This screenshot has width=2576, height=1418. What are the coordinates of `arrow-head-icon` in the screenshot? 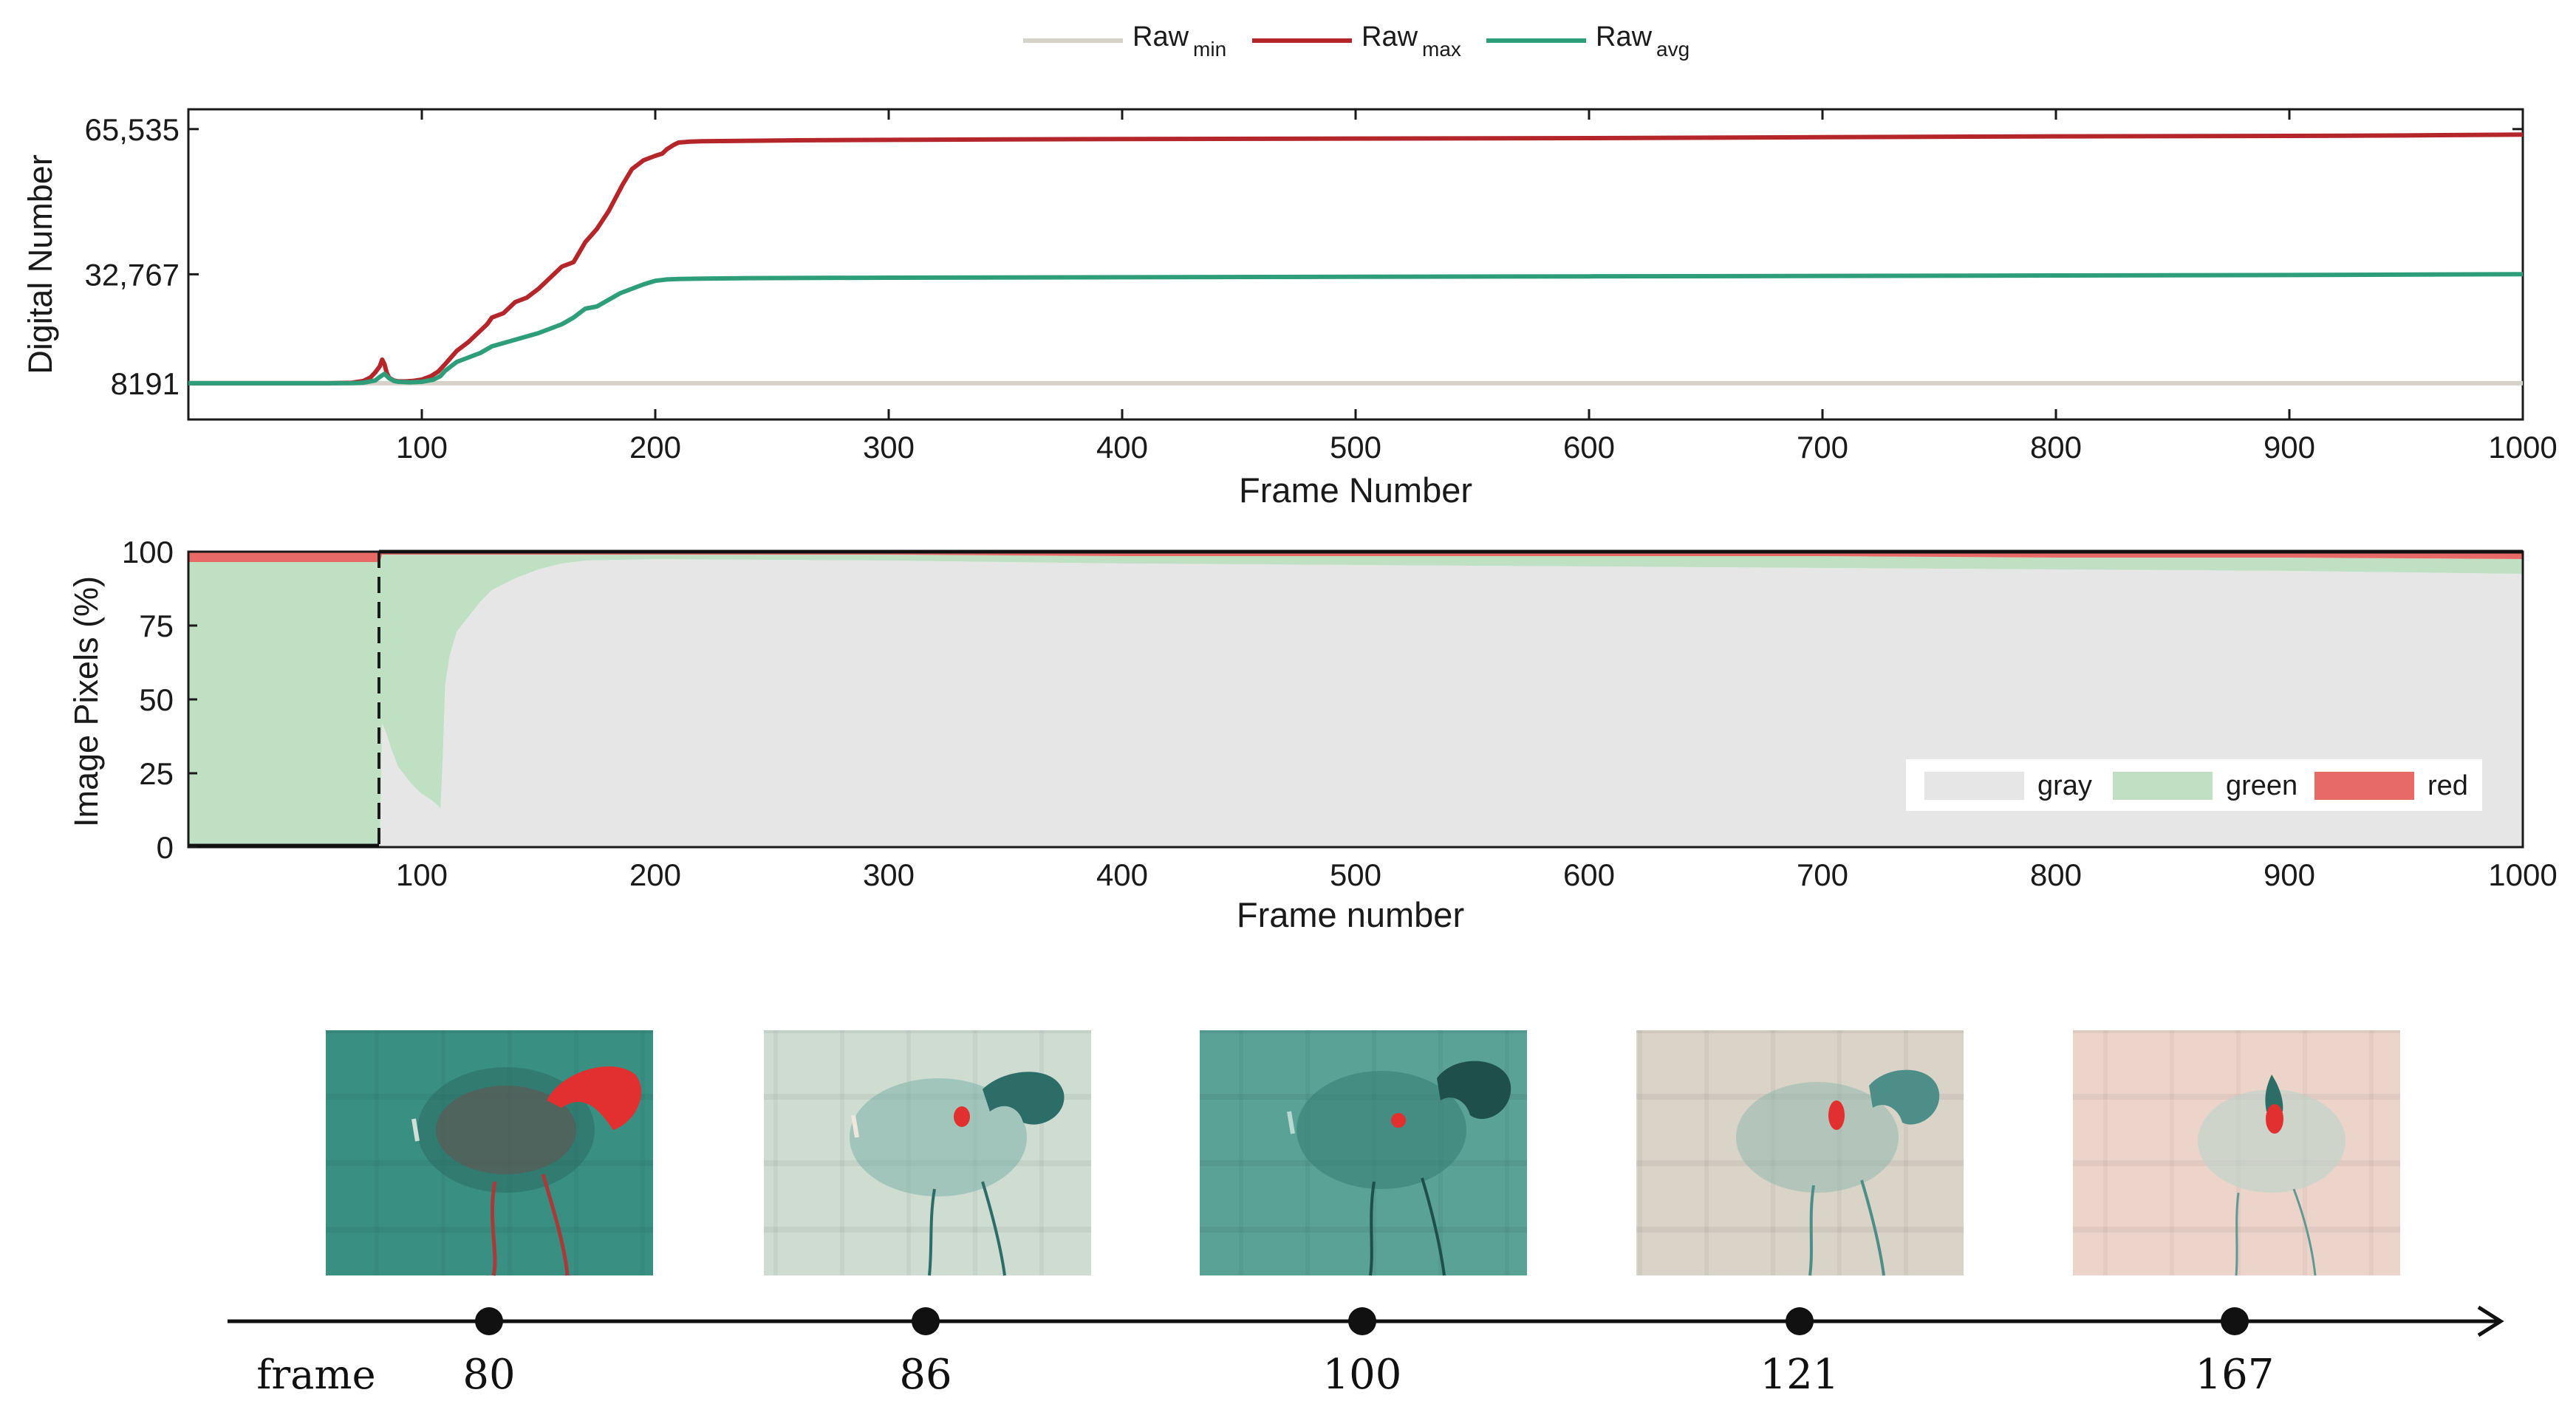 It's located at (2490, 1321).